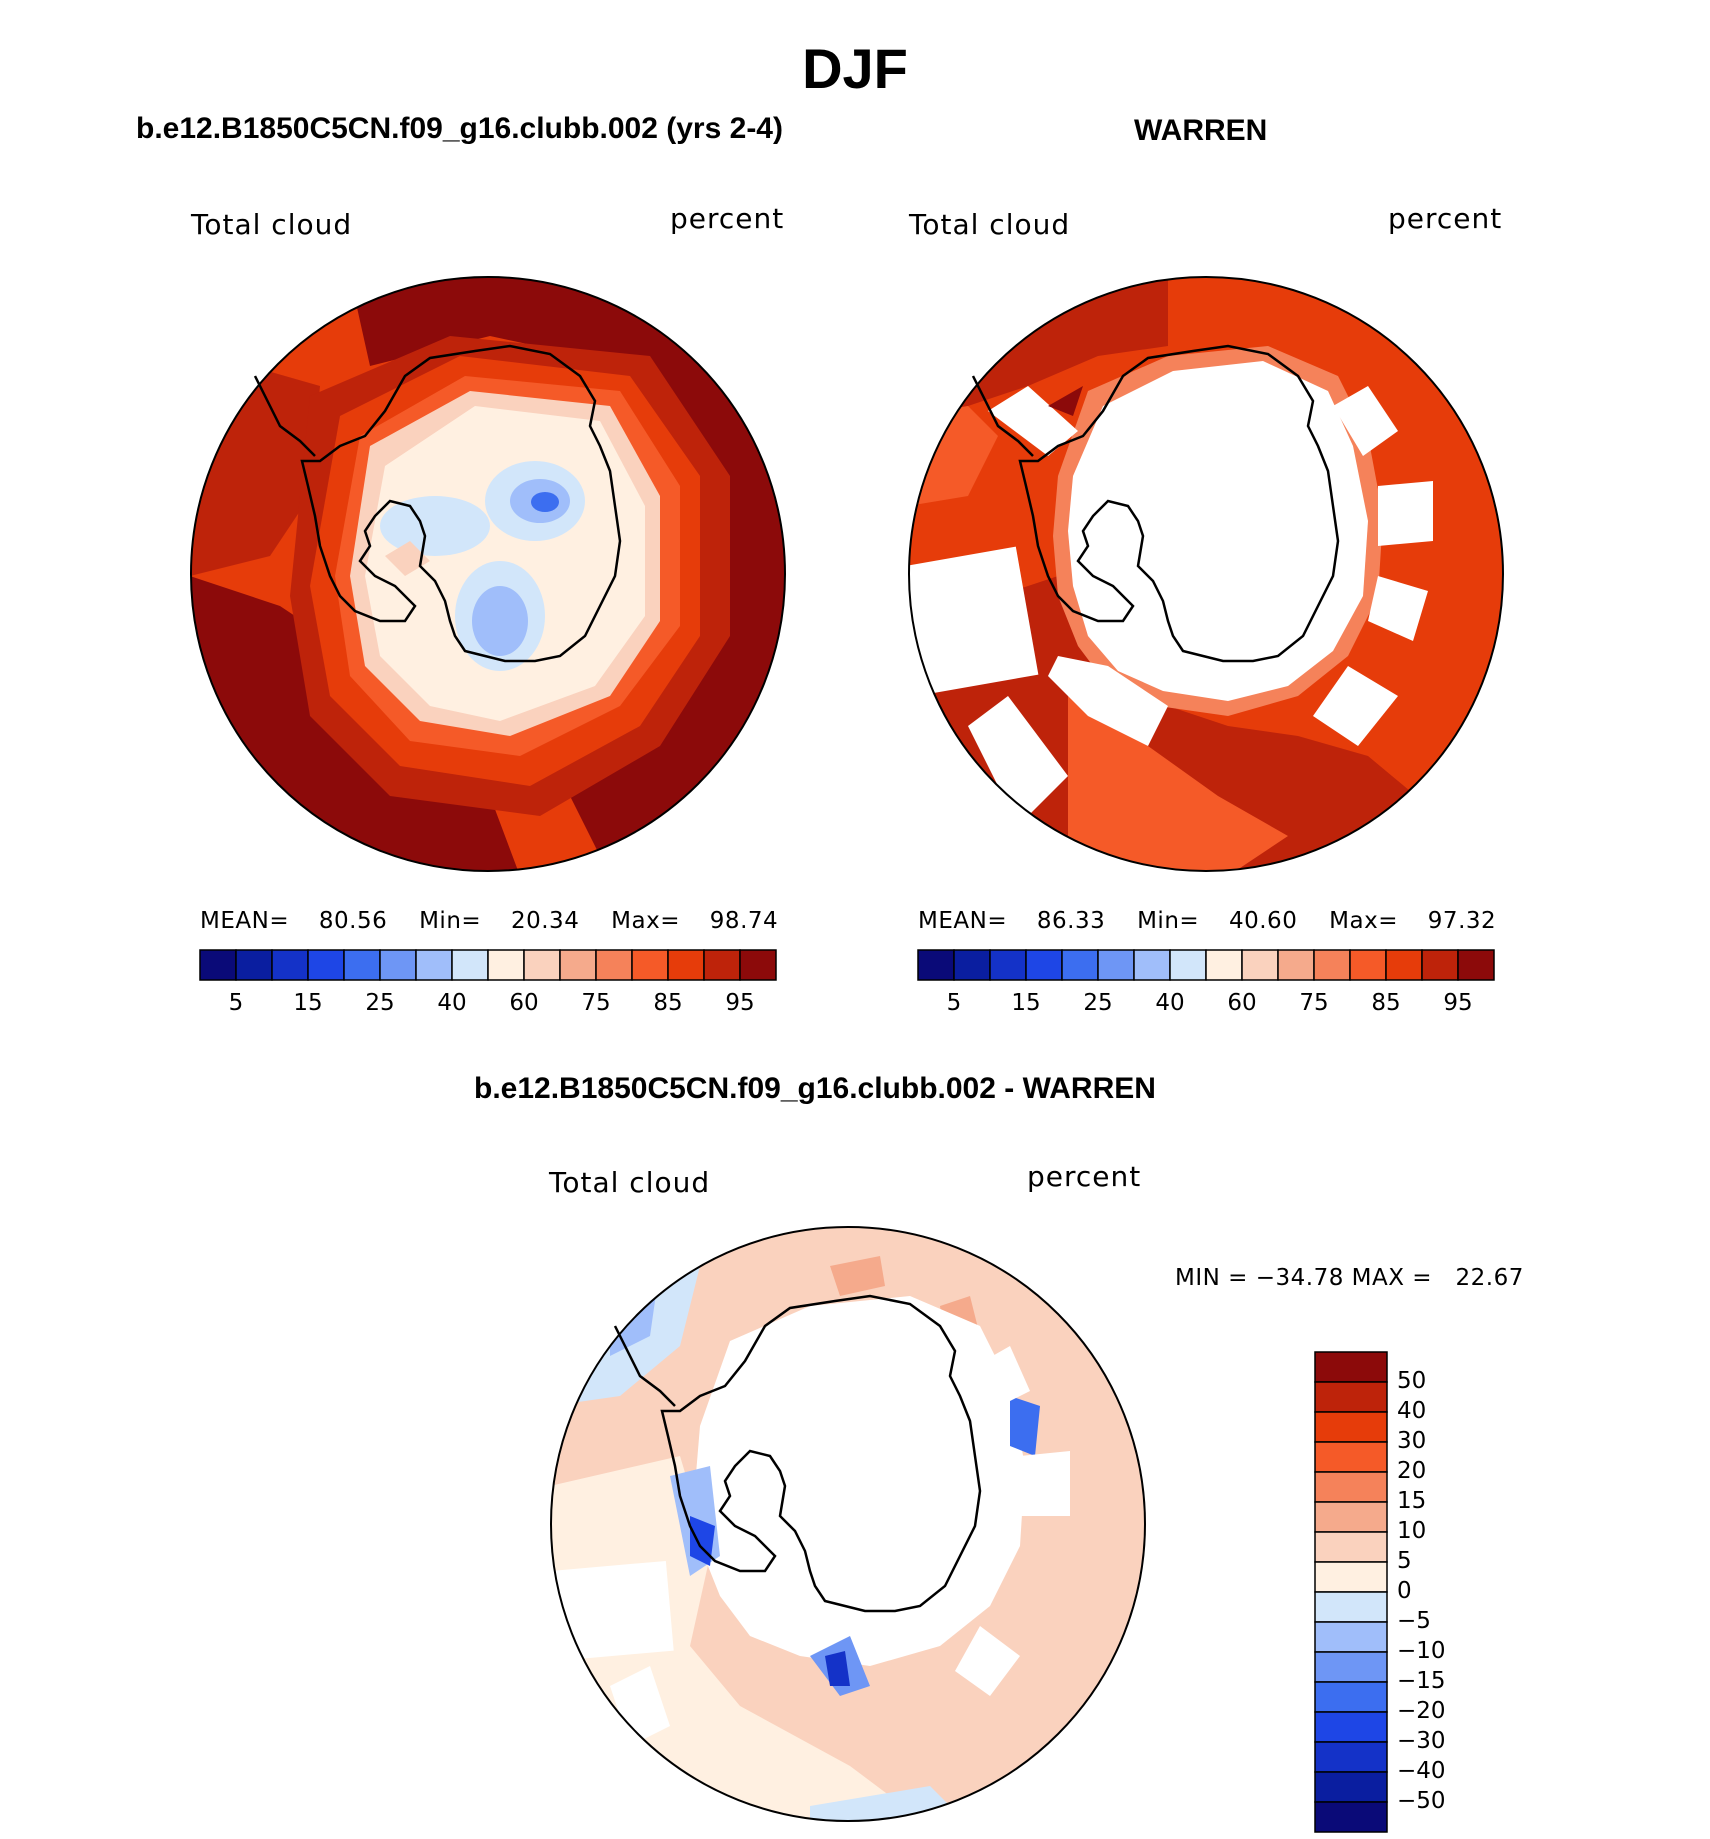 This screenshot has height=1839, width=1710. What do you see at coordinates (236, 1003) in the screenshot?
I see `panel-1-colorbar-tick-label: 5` at bounding box center [236, 1003].